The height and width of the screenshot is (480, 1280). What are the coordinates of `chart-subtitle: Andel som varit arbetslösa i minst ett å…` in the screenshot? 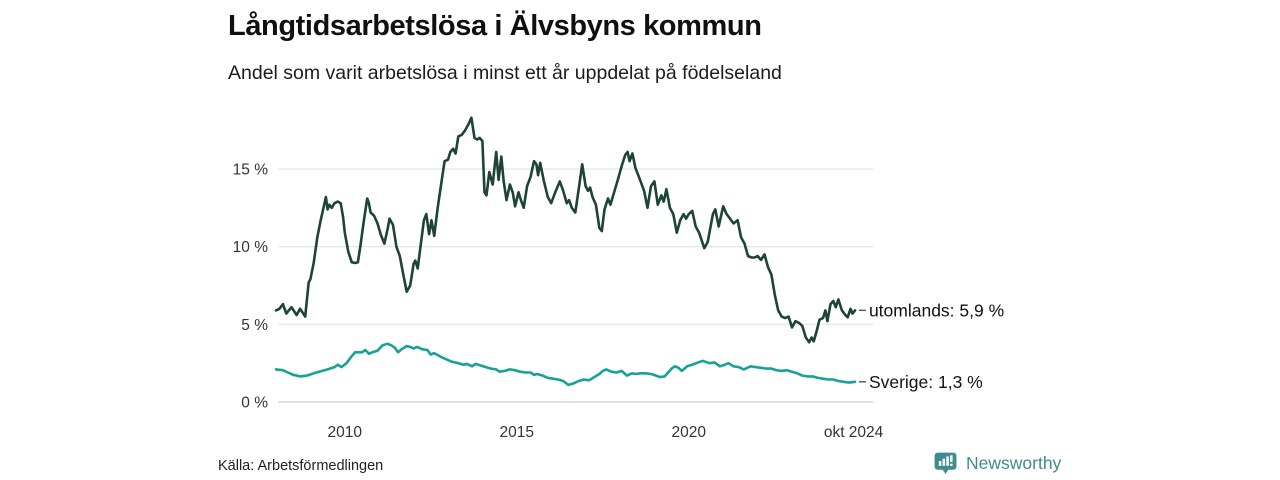 It's located at (505, 73).